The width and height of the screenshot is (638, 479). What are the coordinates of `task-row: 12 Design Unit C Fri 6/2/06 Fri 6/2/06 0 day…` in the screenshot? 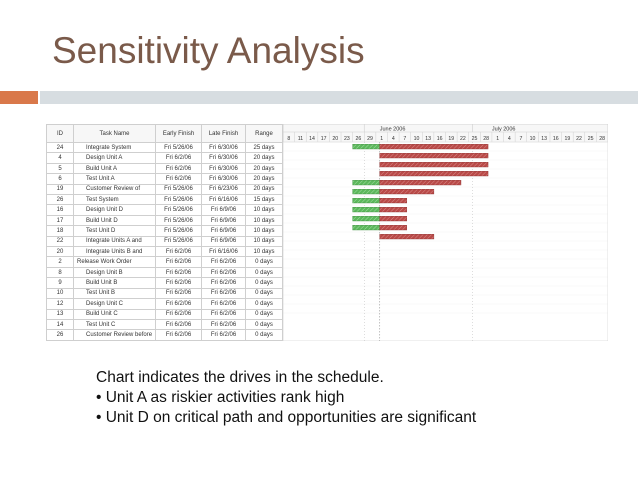 It's located at (164, 304).